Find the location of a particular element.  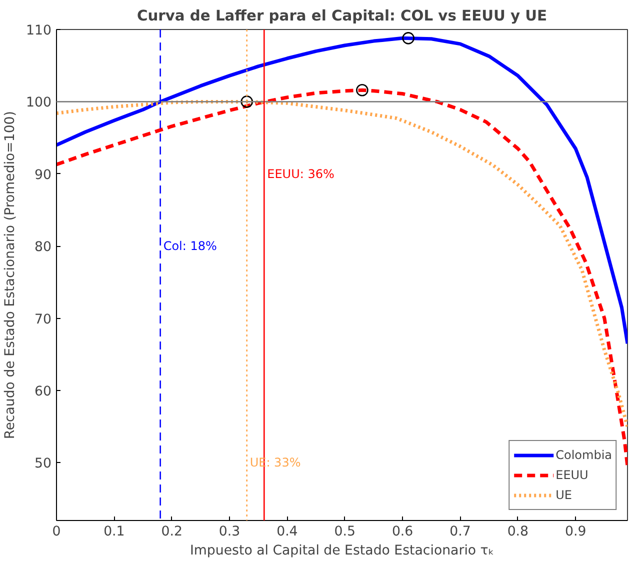

annotation: Col: 18% is located at coordinates (190, 246).